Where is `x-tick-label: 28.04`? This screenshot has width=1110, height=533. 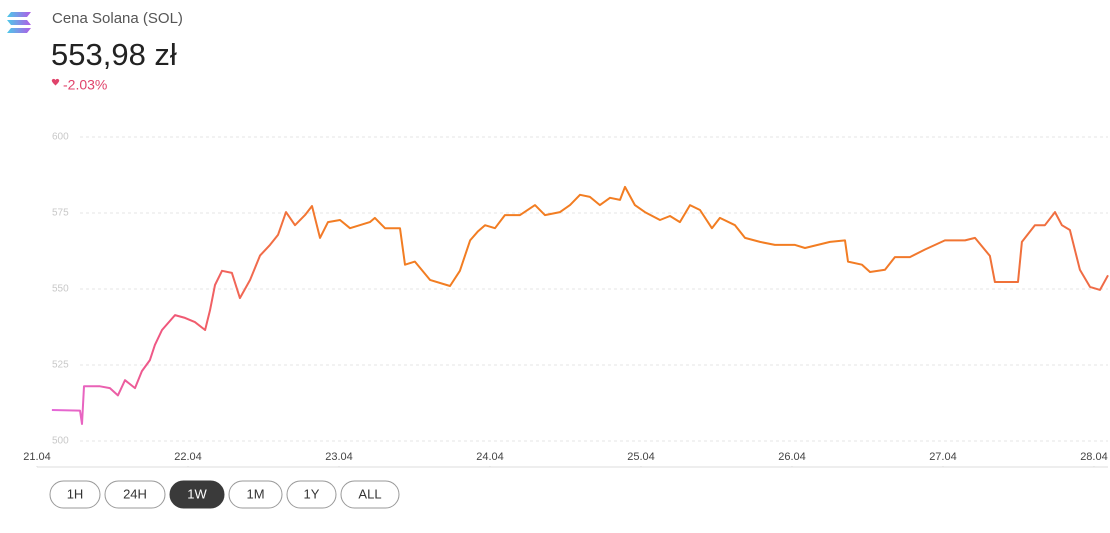 x-tick-label: 28.04 is located at coordinates (1094, 457).